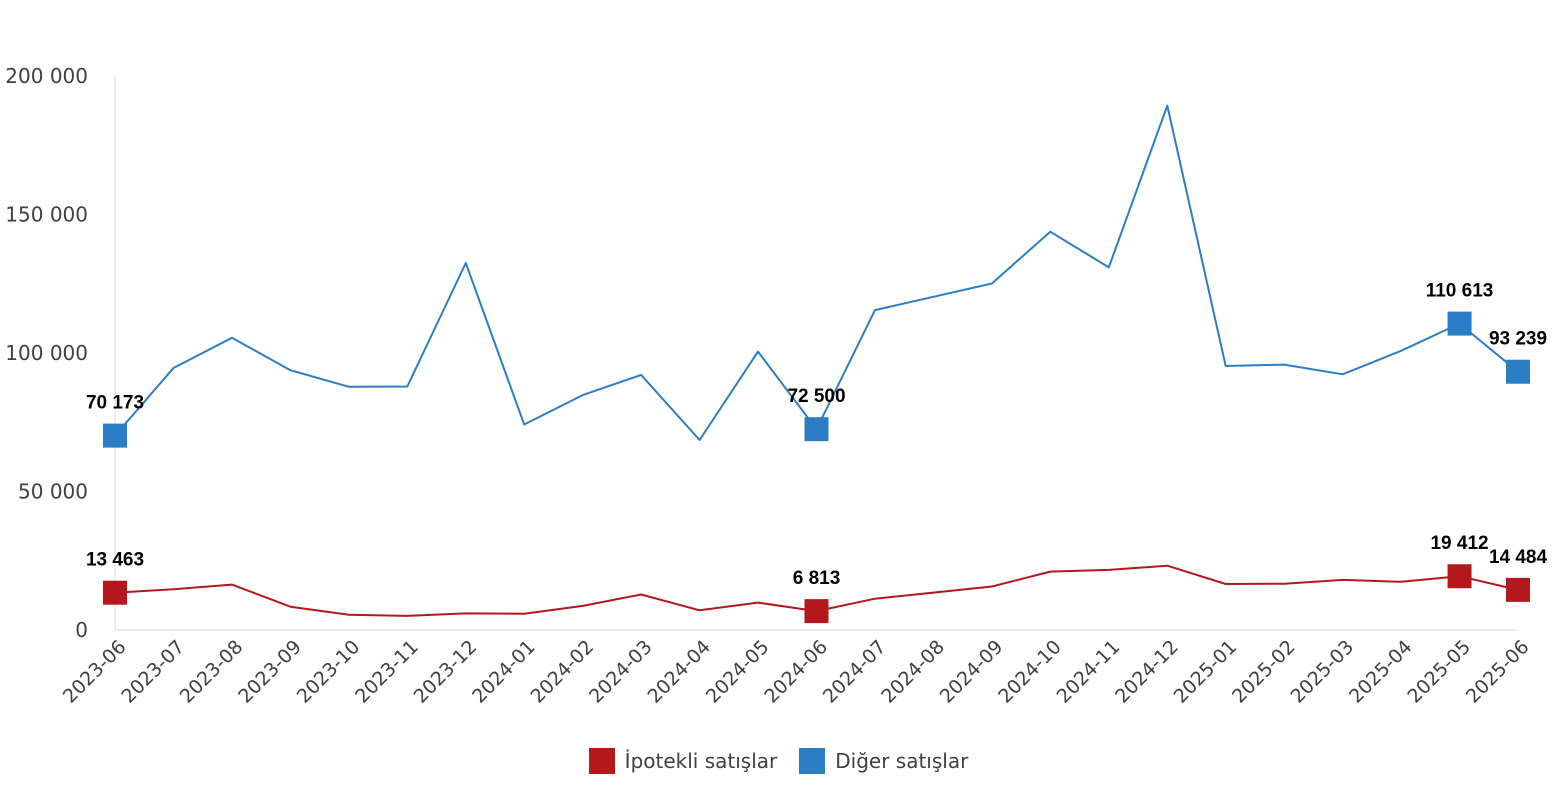 The height and width of the screenshot is (800, 1557). I want to click on y-tick-label: 0, so click(81, 630).